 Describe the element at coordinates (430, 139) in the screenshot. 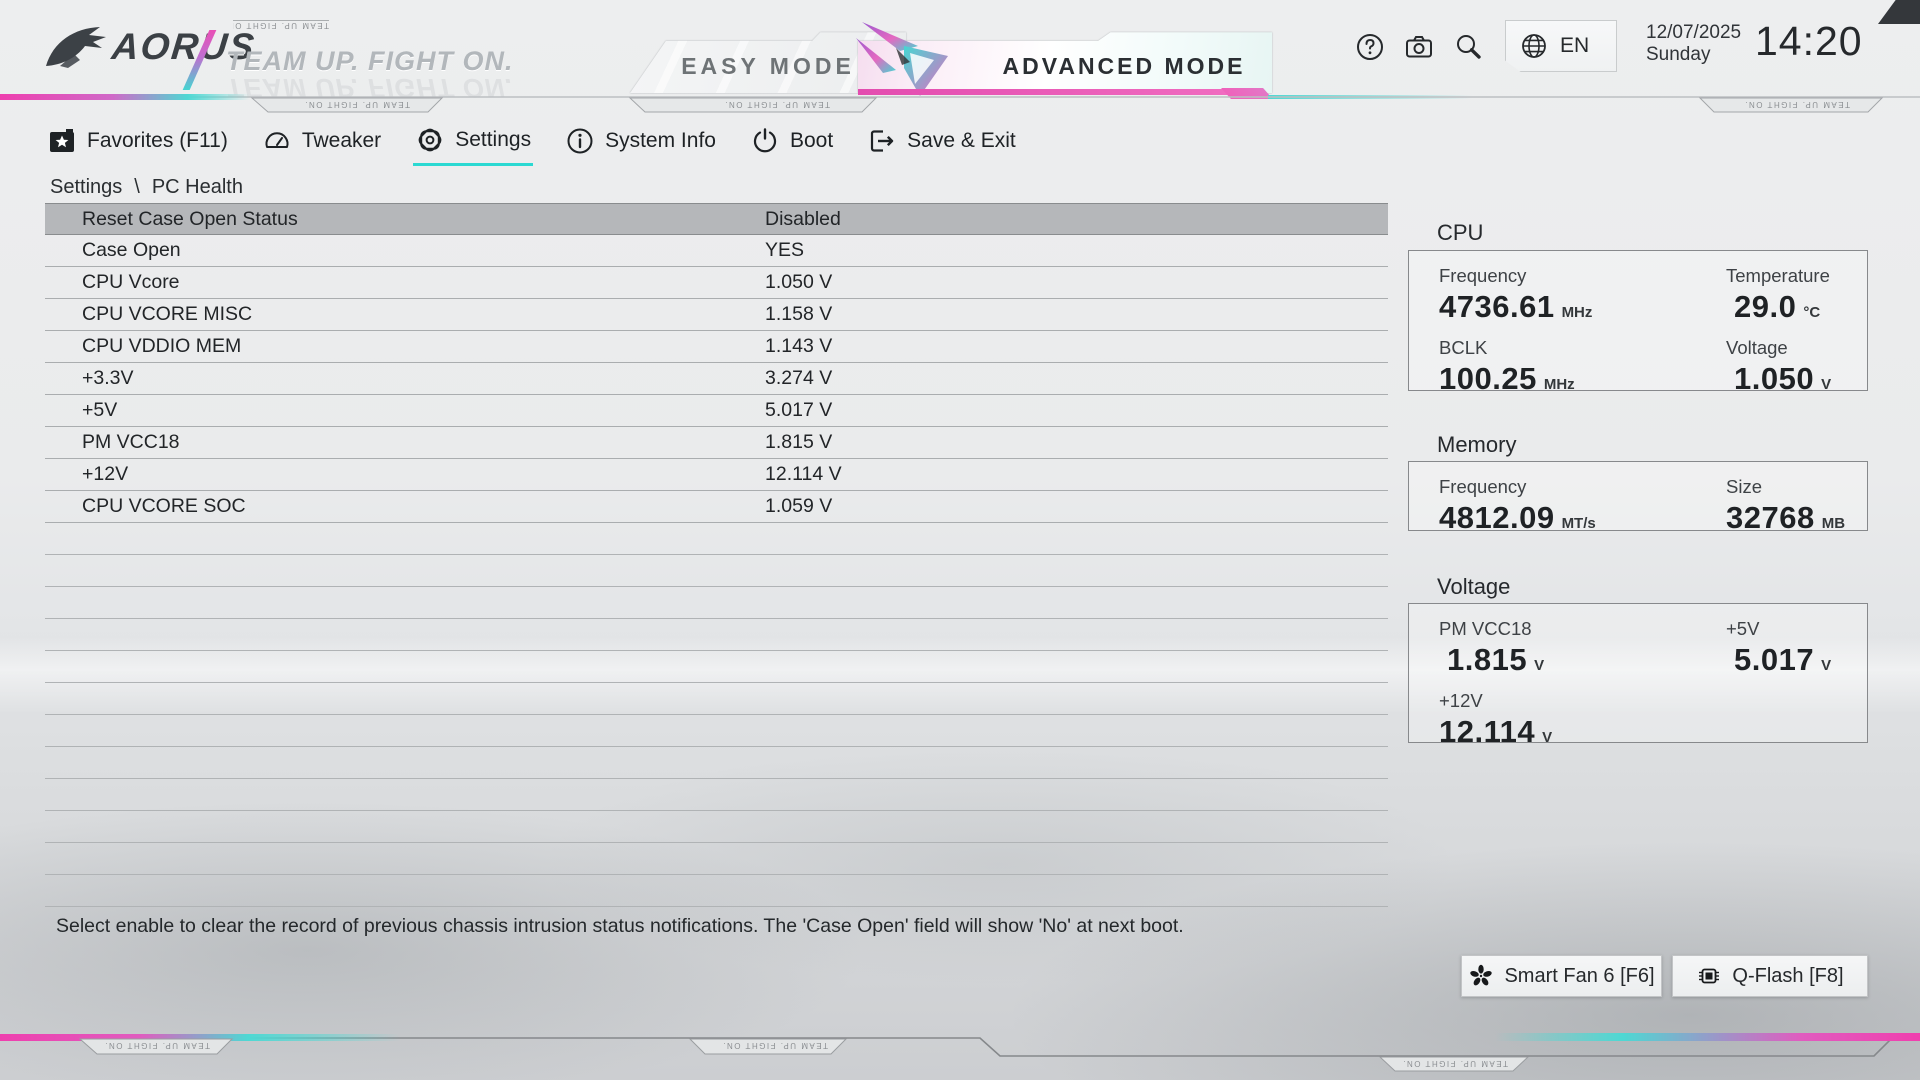

I see `settings-gear-icon` at that location.